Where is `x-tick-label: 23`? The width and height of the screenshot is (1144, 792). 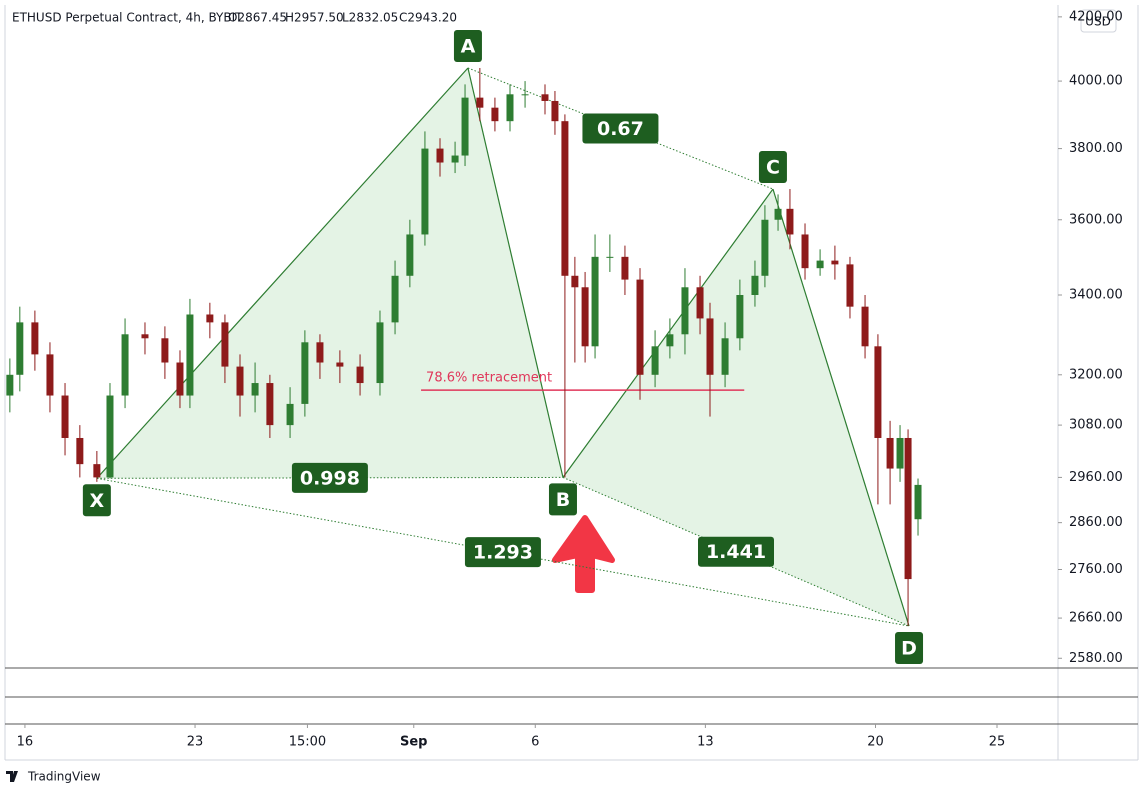
x-tick-label: 23 is located at coordinates (195, 742).